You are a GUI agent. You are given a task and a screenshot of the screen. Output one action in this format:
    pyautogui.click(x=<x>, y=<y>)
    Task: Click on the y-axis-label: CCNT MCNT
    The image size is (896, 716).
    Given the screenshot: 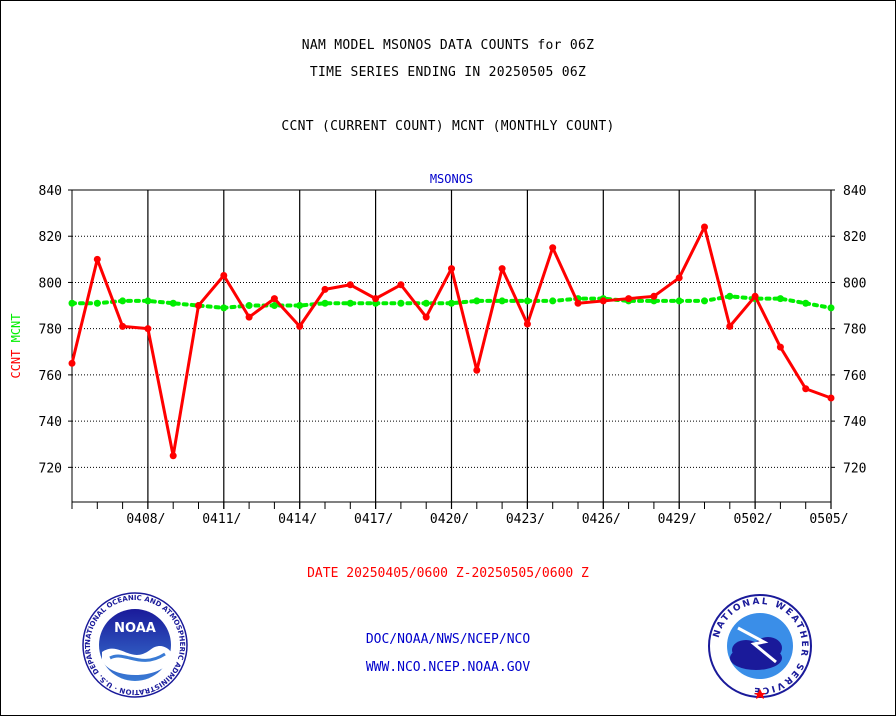 What is the action you would take?
    pyautogui.click(x=16, y=345)
    